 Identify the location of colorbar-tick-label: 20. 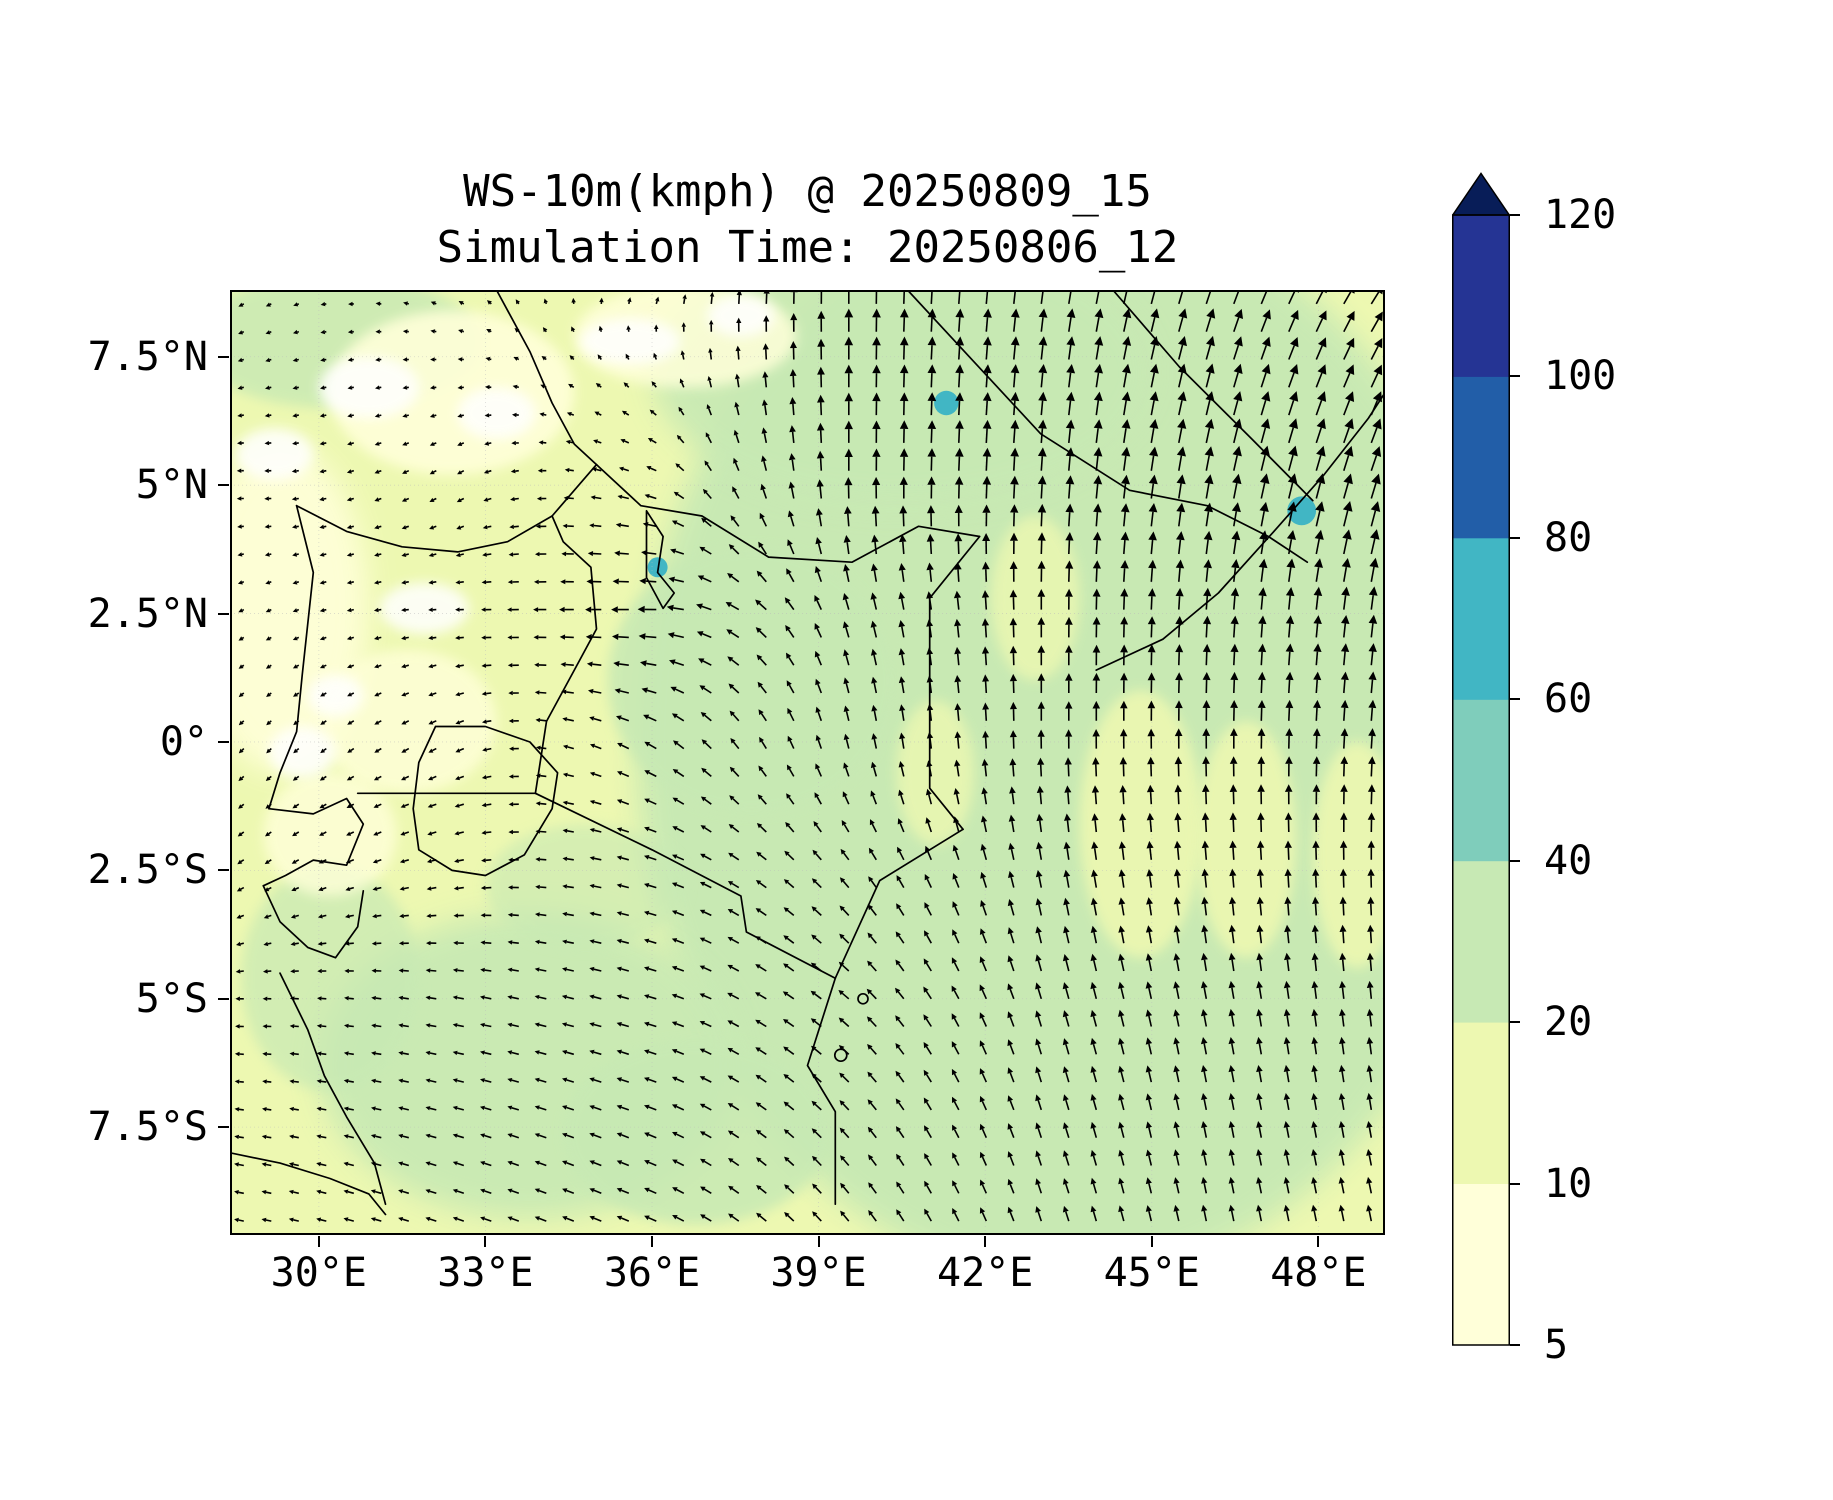
(1568, 1022).